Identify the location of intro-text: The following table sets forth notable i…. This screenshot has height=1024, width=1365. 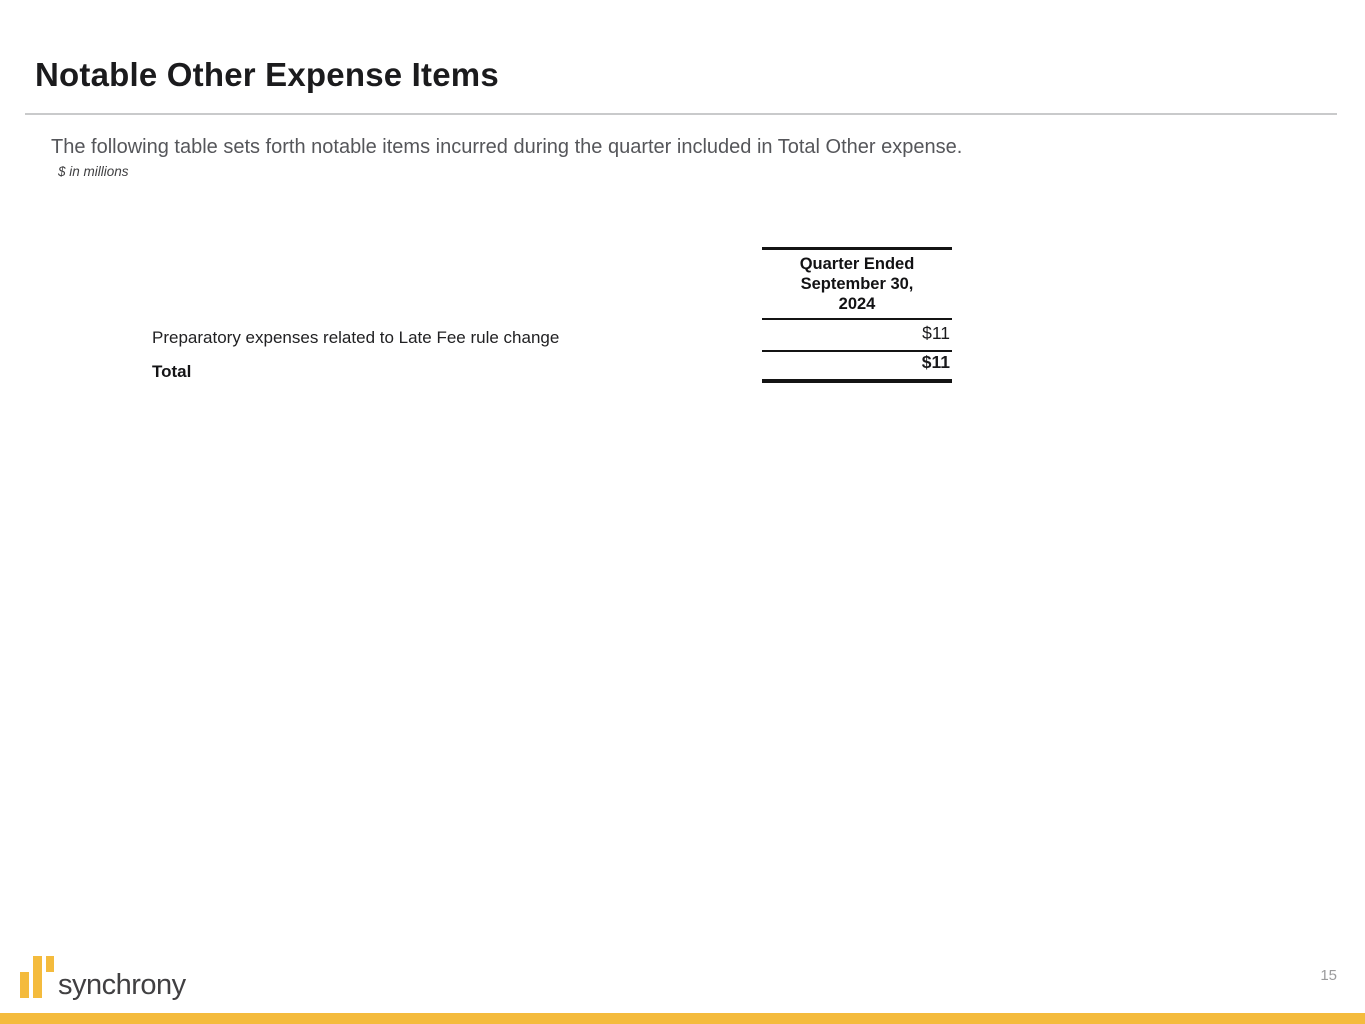
(507, 147).